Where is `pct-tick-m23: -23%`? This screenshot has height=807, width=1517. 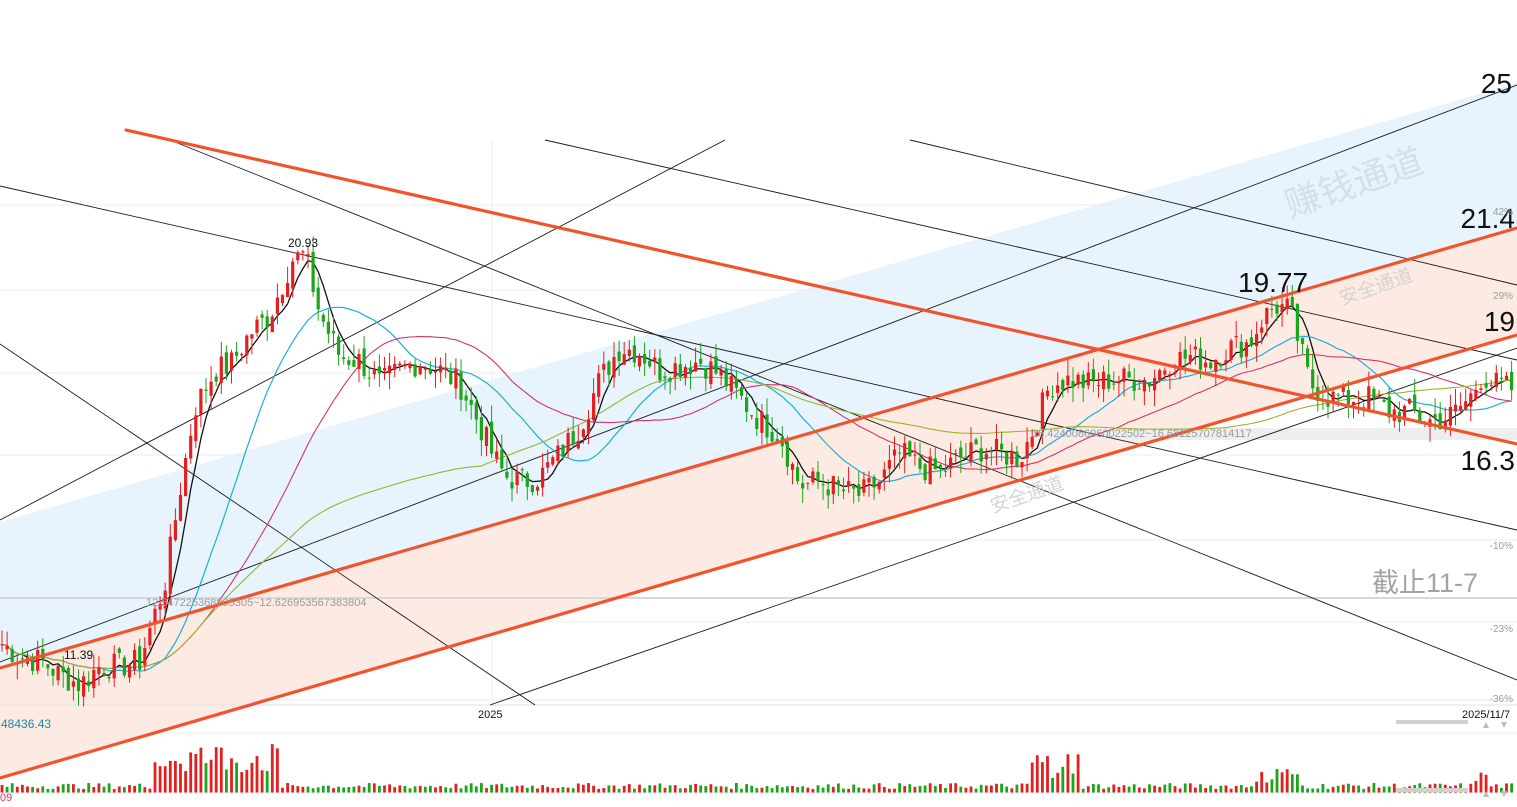 pct-tick-m23: -23% is located at coordinates (1501, 629).